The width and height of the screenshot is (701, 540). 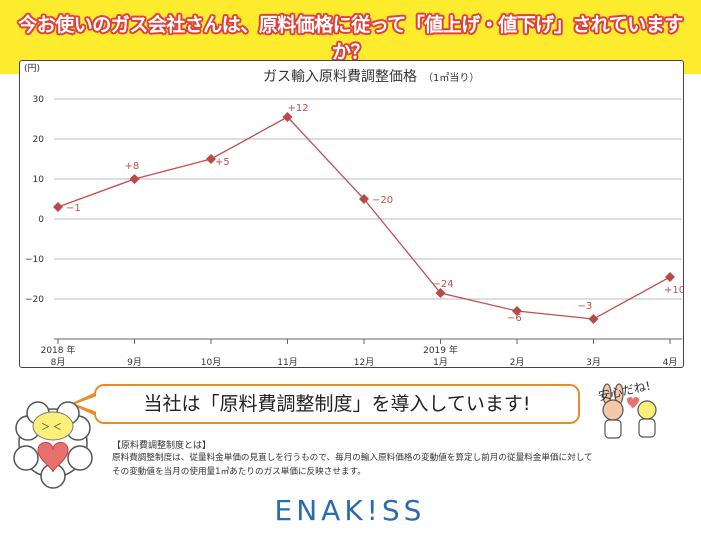 What do you see at coordinates (364, 362) in the screenshot?
I see `x-tick-label: 12月` at bounding box center [364, 362].